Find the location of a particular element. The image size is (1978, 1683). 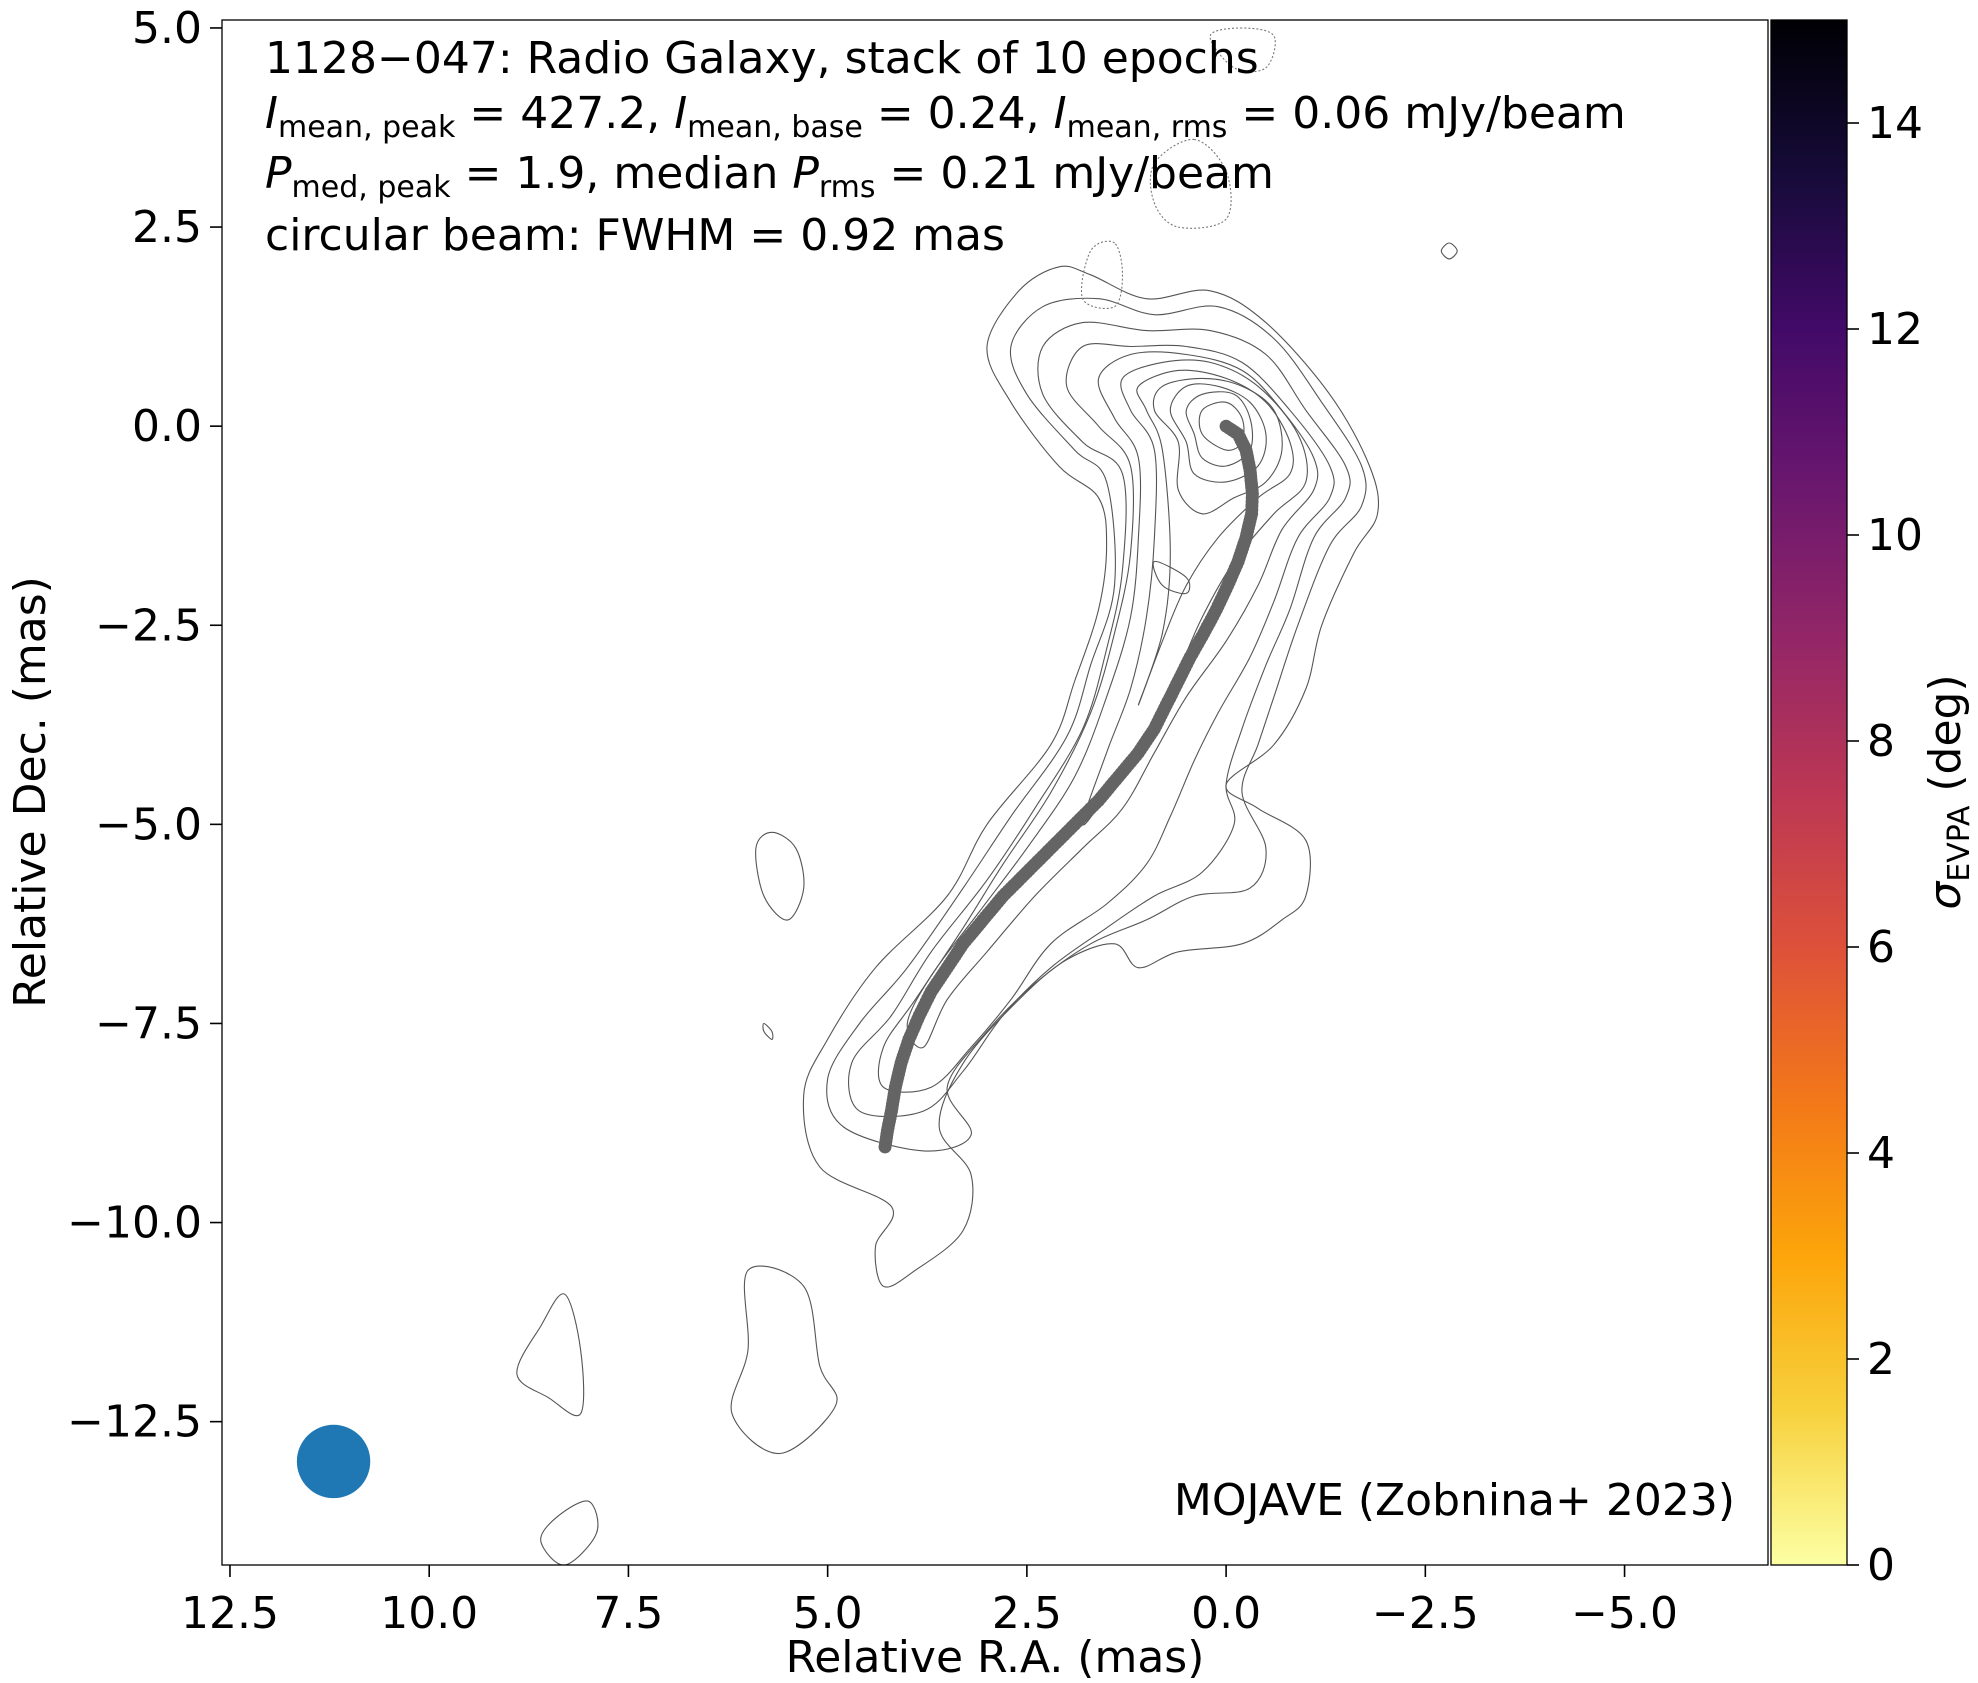

x-tick-label: 7.5 is located at coordinates (628, 1613).